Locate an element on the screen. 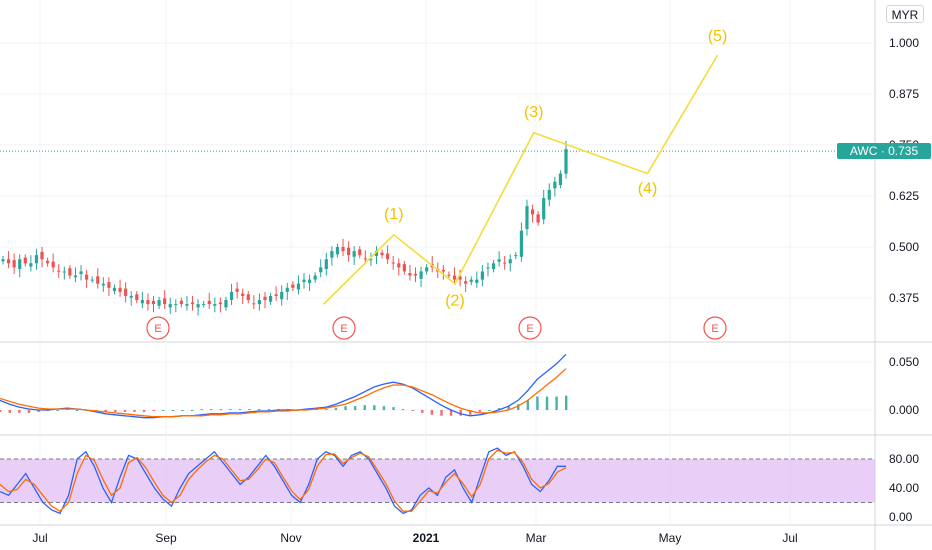  x-tick-label: Mar is located at coordinates (536, 538).